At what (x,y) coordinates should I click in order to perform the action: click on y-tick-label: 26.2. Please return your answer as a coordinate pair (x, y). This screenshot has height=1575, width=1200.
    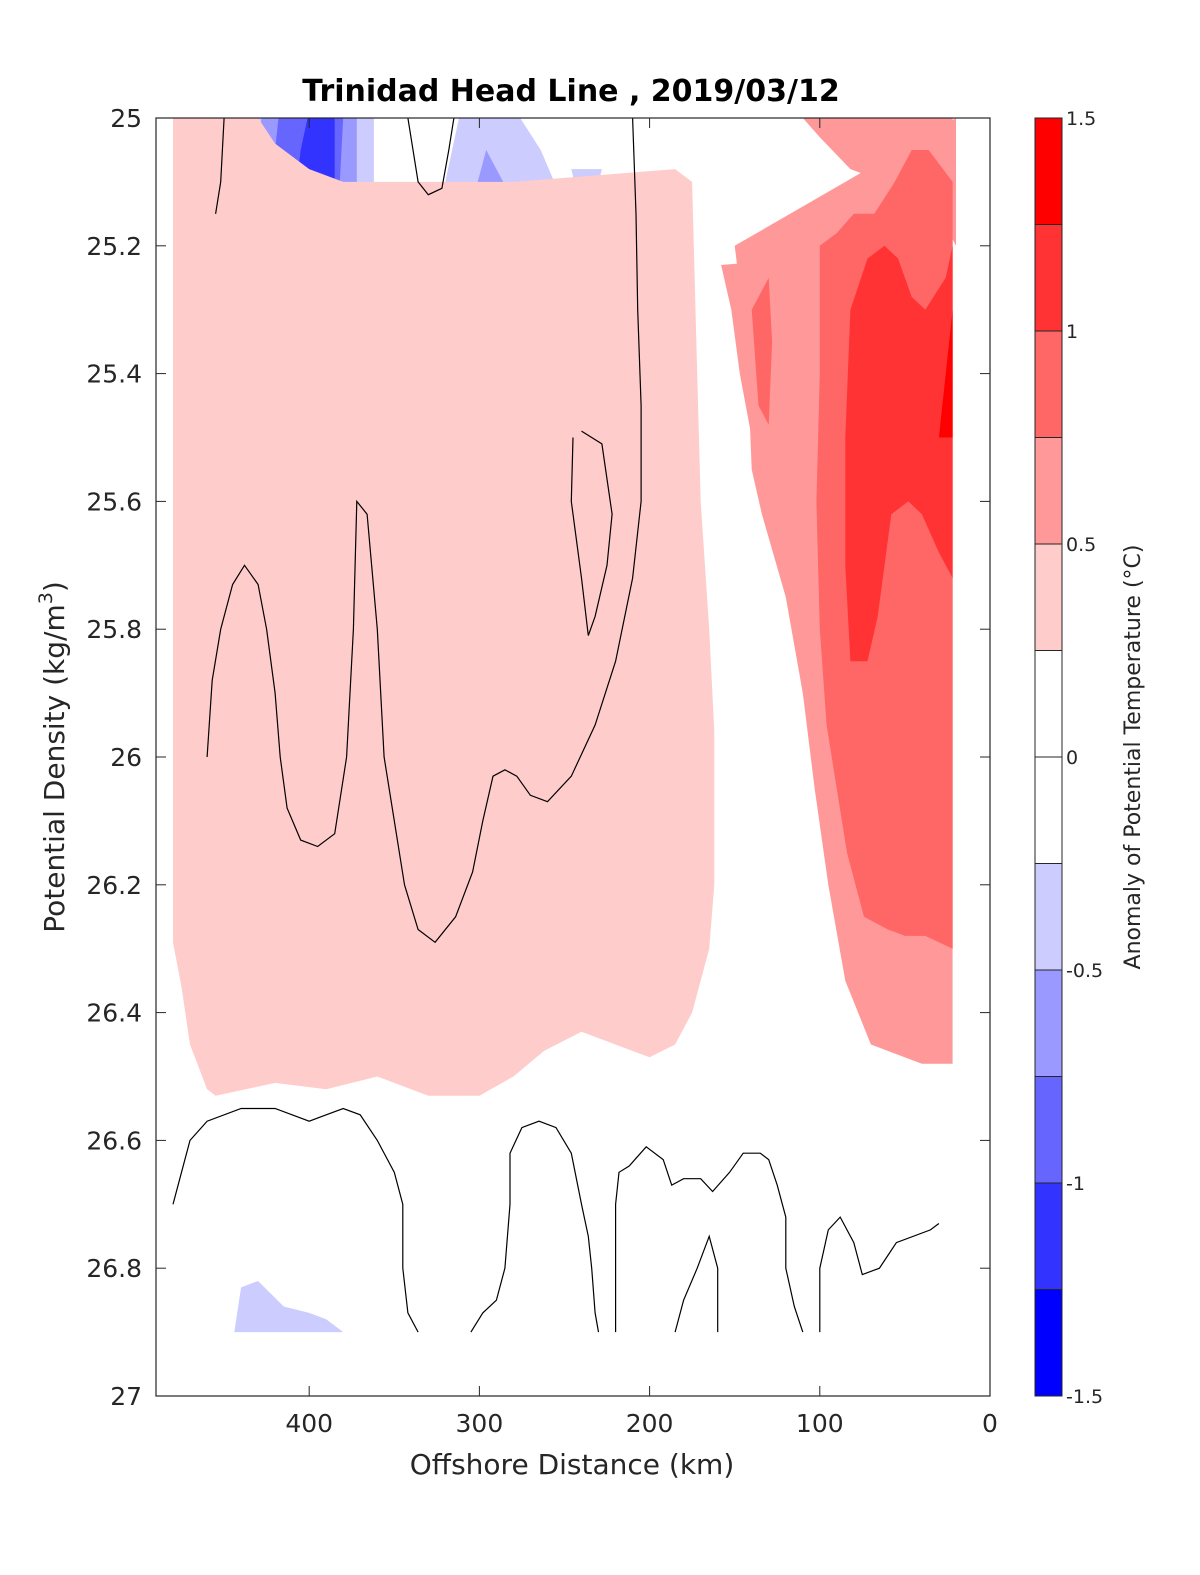
    Looking at the image, I should click on (114, 885).